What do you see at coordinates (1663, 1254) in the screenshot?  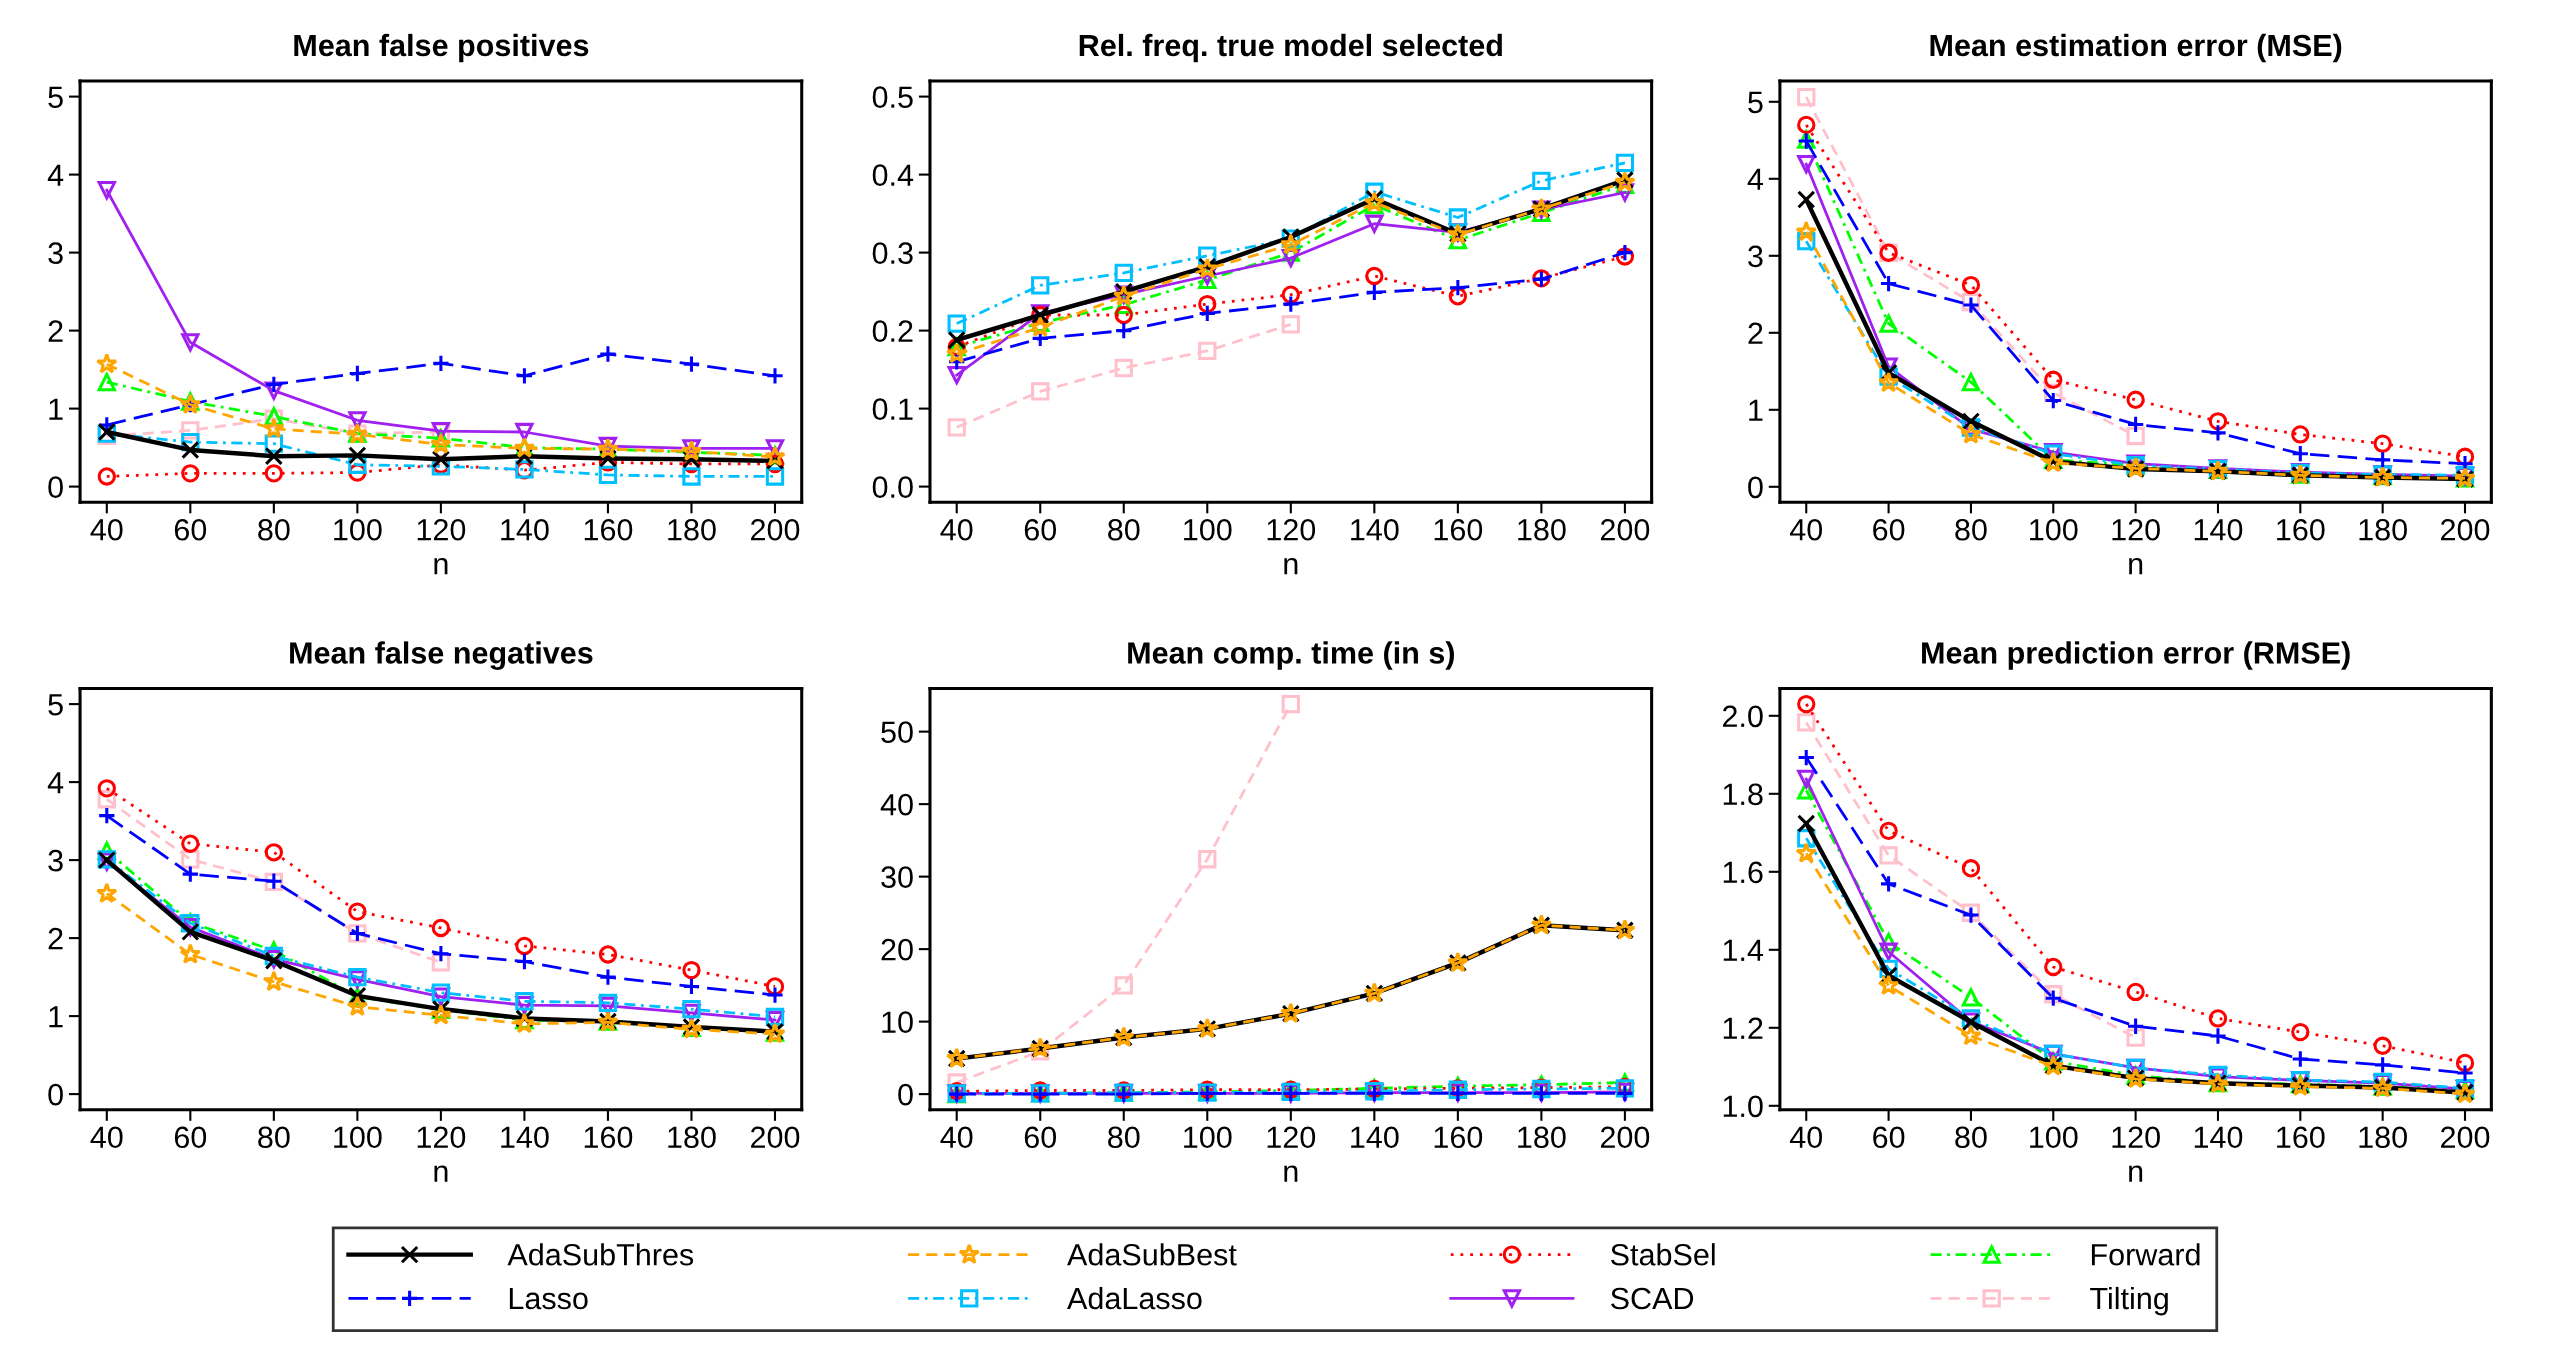 I see `legend-label: StabSel` at bounding box center [1663, 1254].